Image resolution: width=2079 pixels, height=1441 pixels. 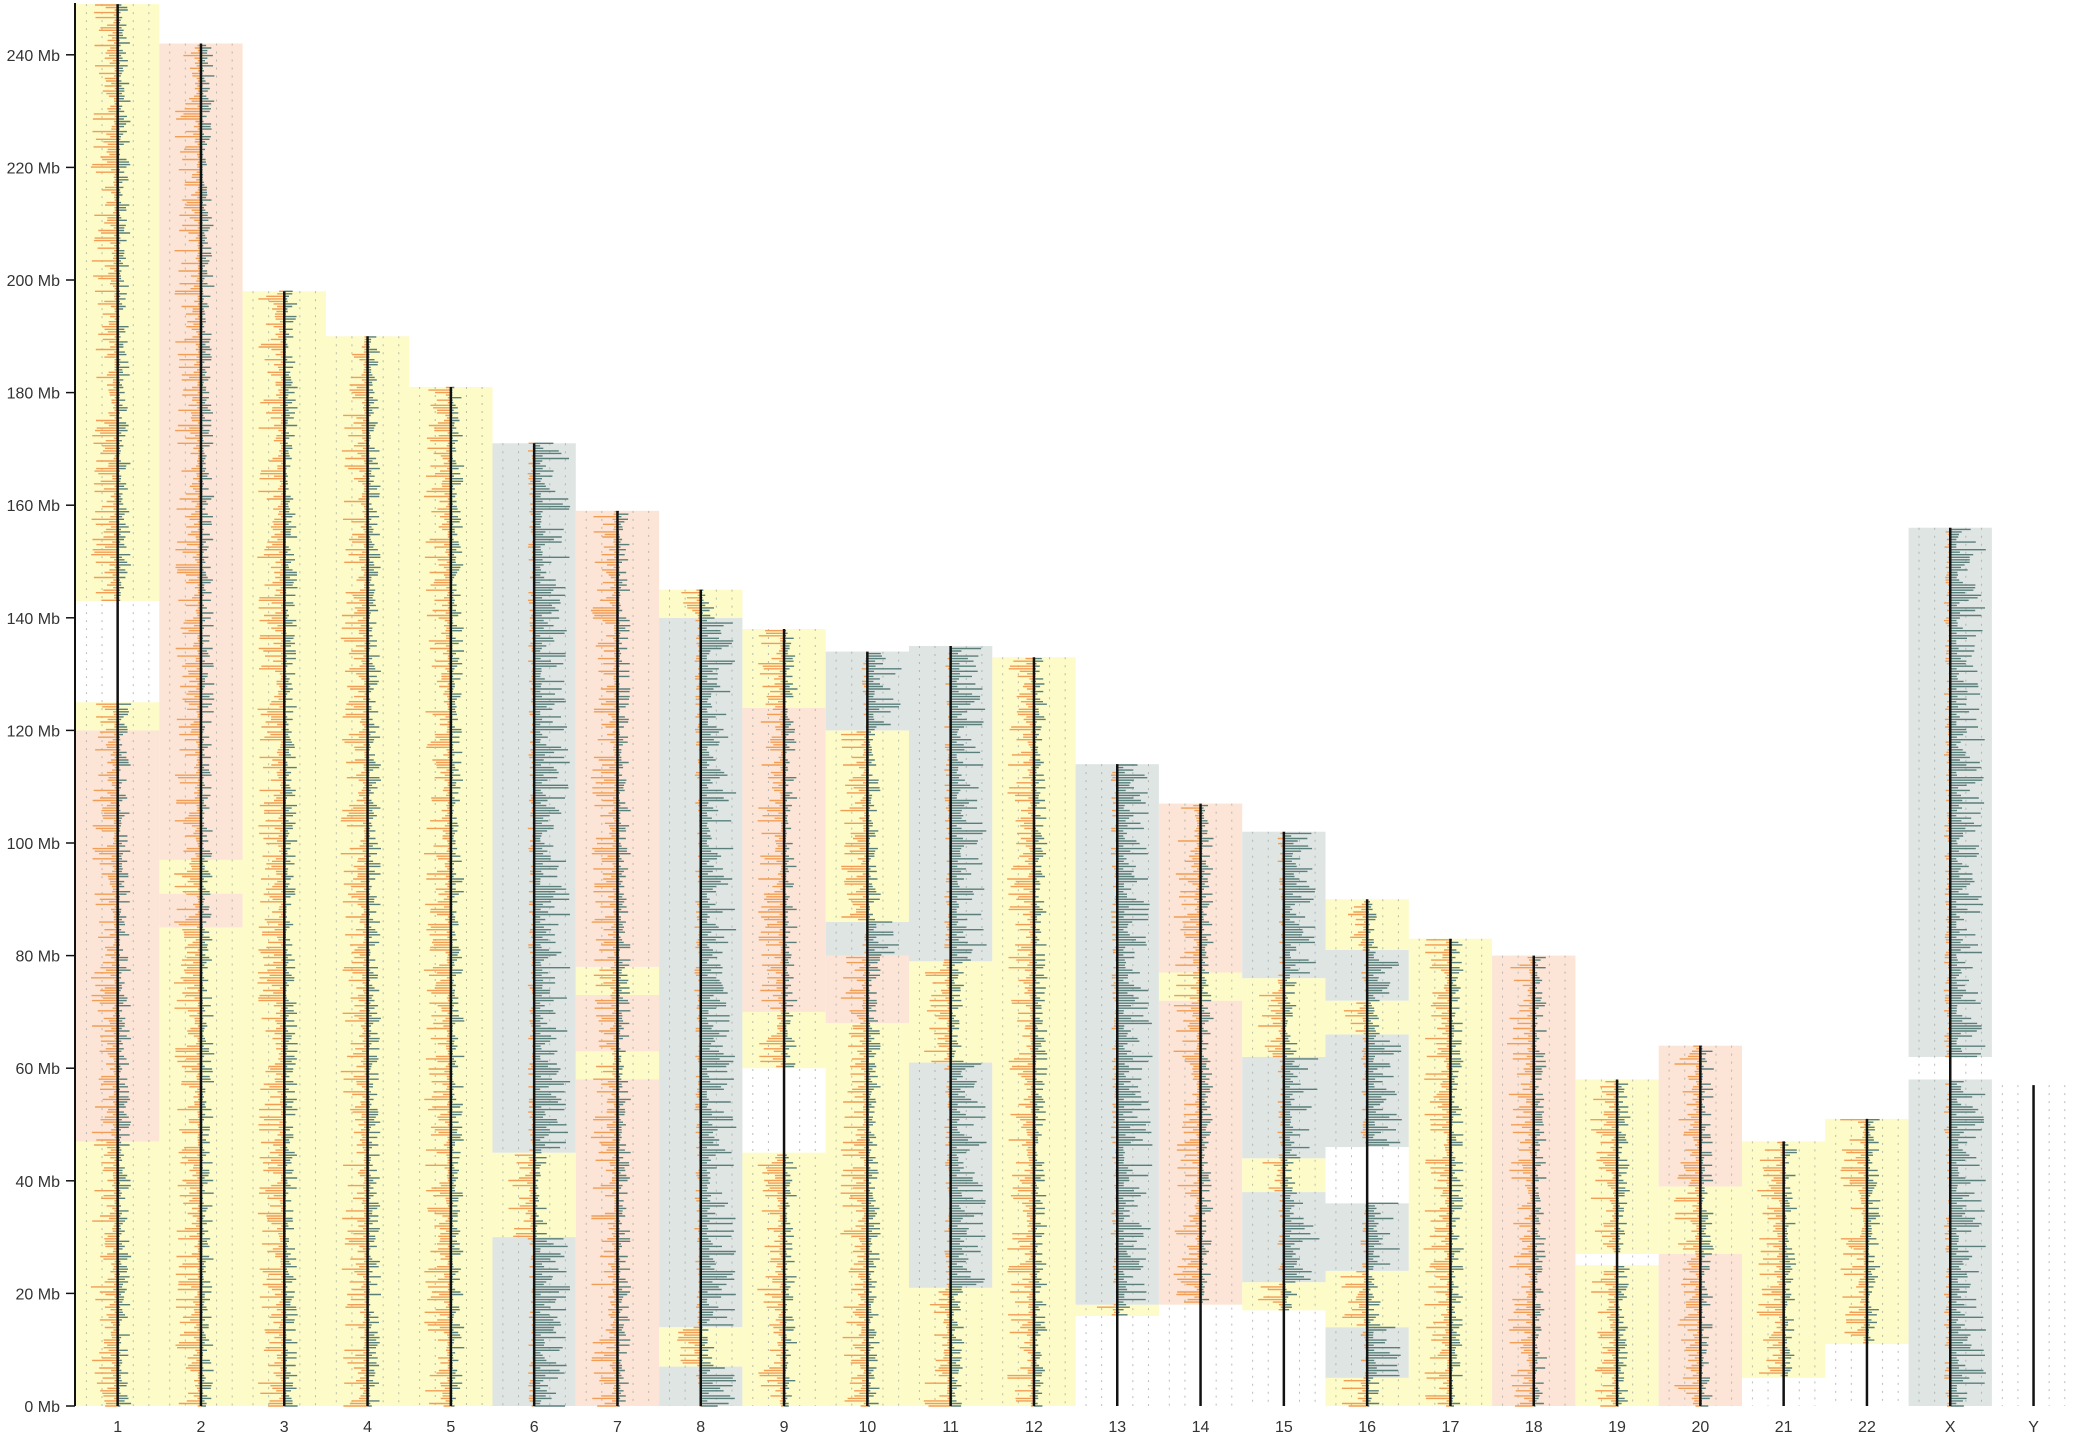 What do you see at coordinates (38, 1294) in the screenshot?
I see `y-tick-label: 20 Mb` at bounding box center [38, 1294].